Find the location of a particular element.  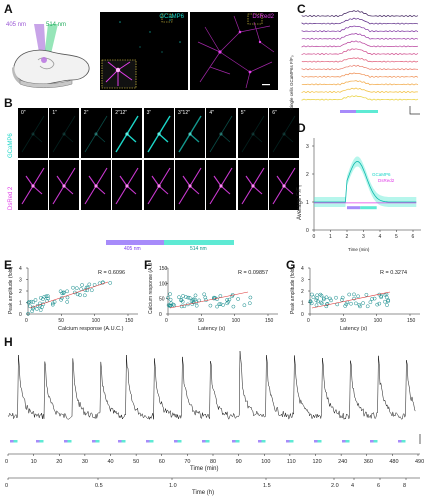

frame-time-label: 2" is located at coordinates (86, 113).